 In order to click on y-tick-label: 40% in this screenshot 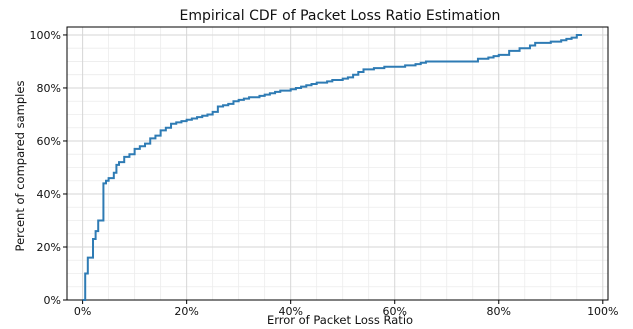, I will do `click(49, 194)`.